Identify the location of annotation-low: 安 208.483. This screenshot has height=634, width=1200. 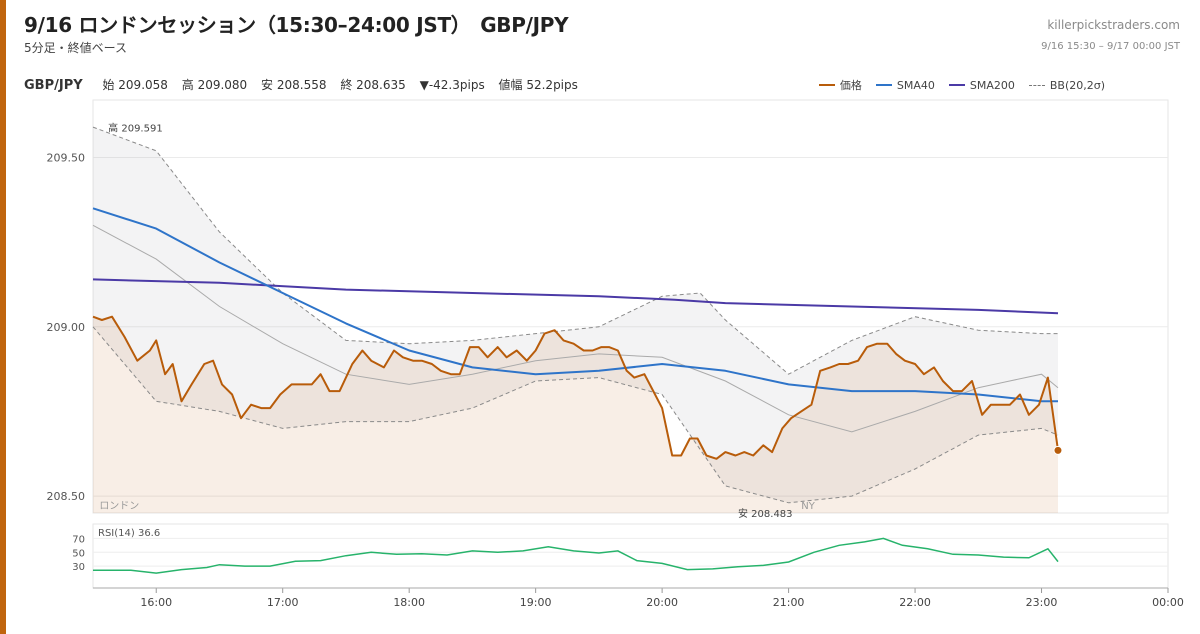
(765, 513).